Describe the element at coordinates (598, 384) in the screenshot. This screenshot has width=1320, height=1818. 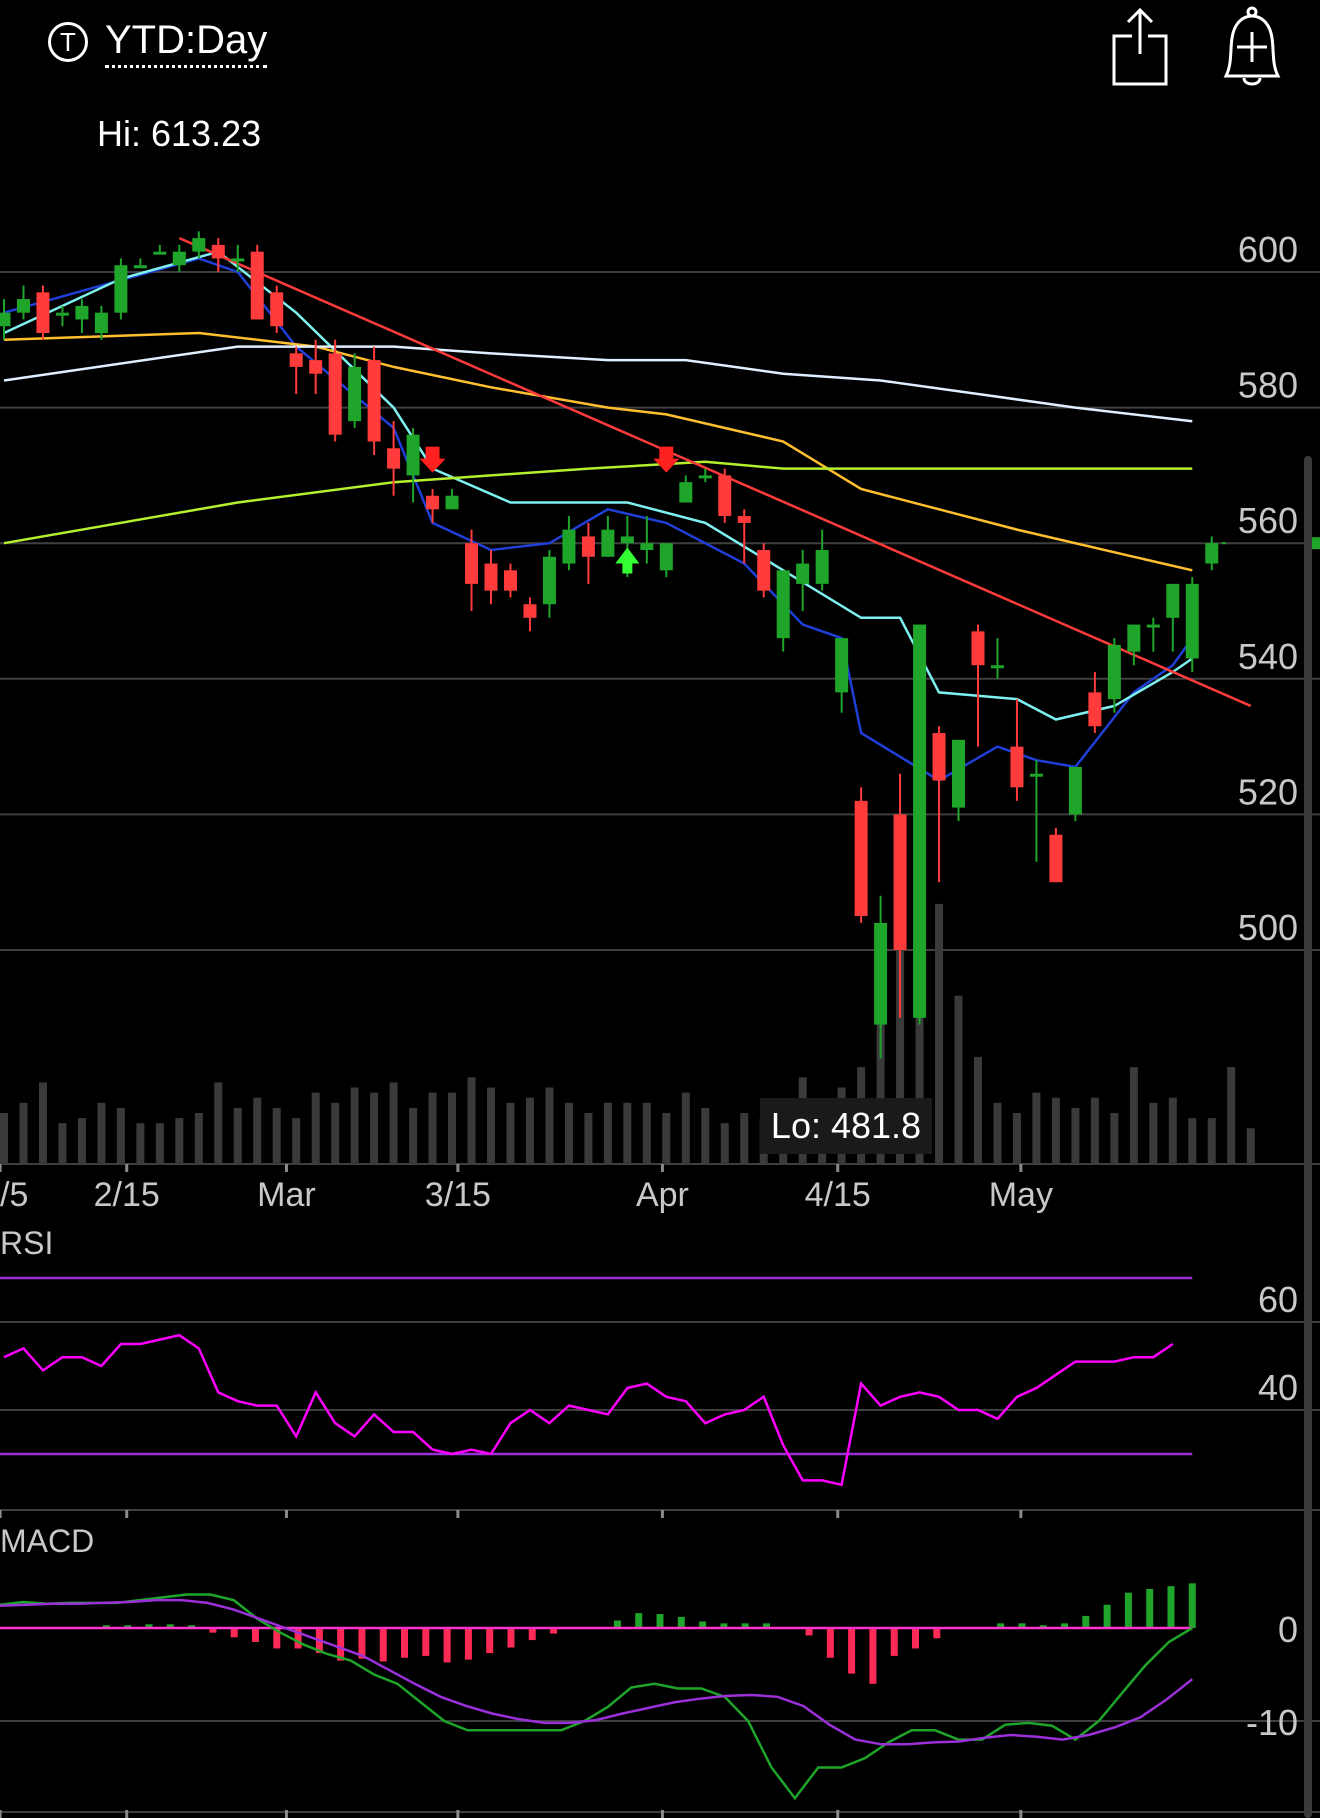
I see `moving-average-line-white` at that location.